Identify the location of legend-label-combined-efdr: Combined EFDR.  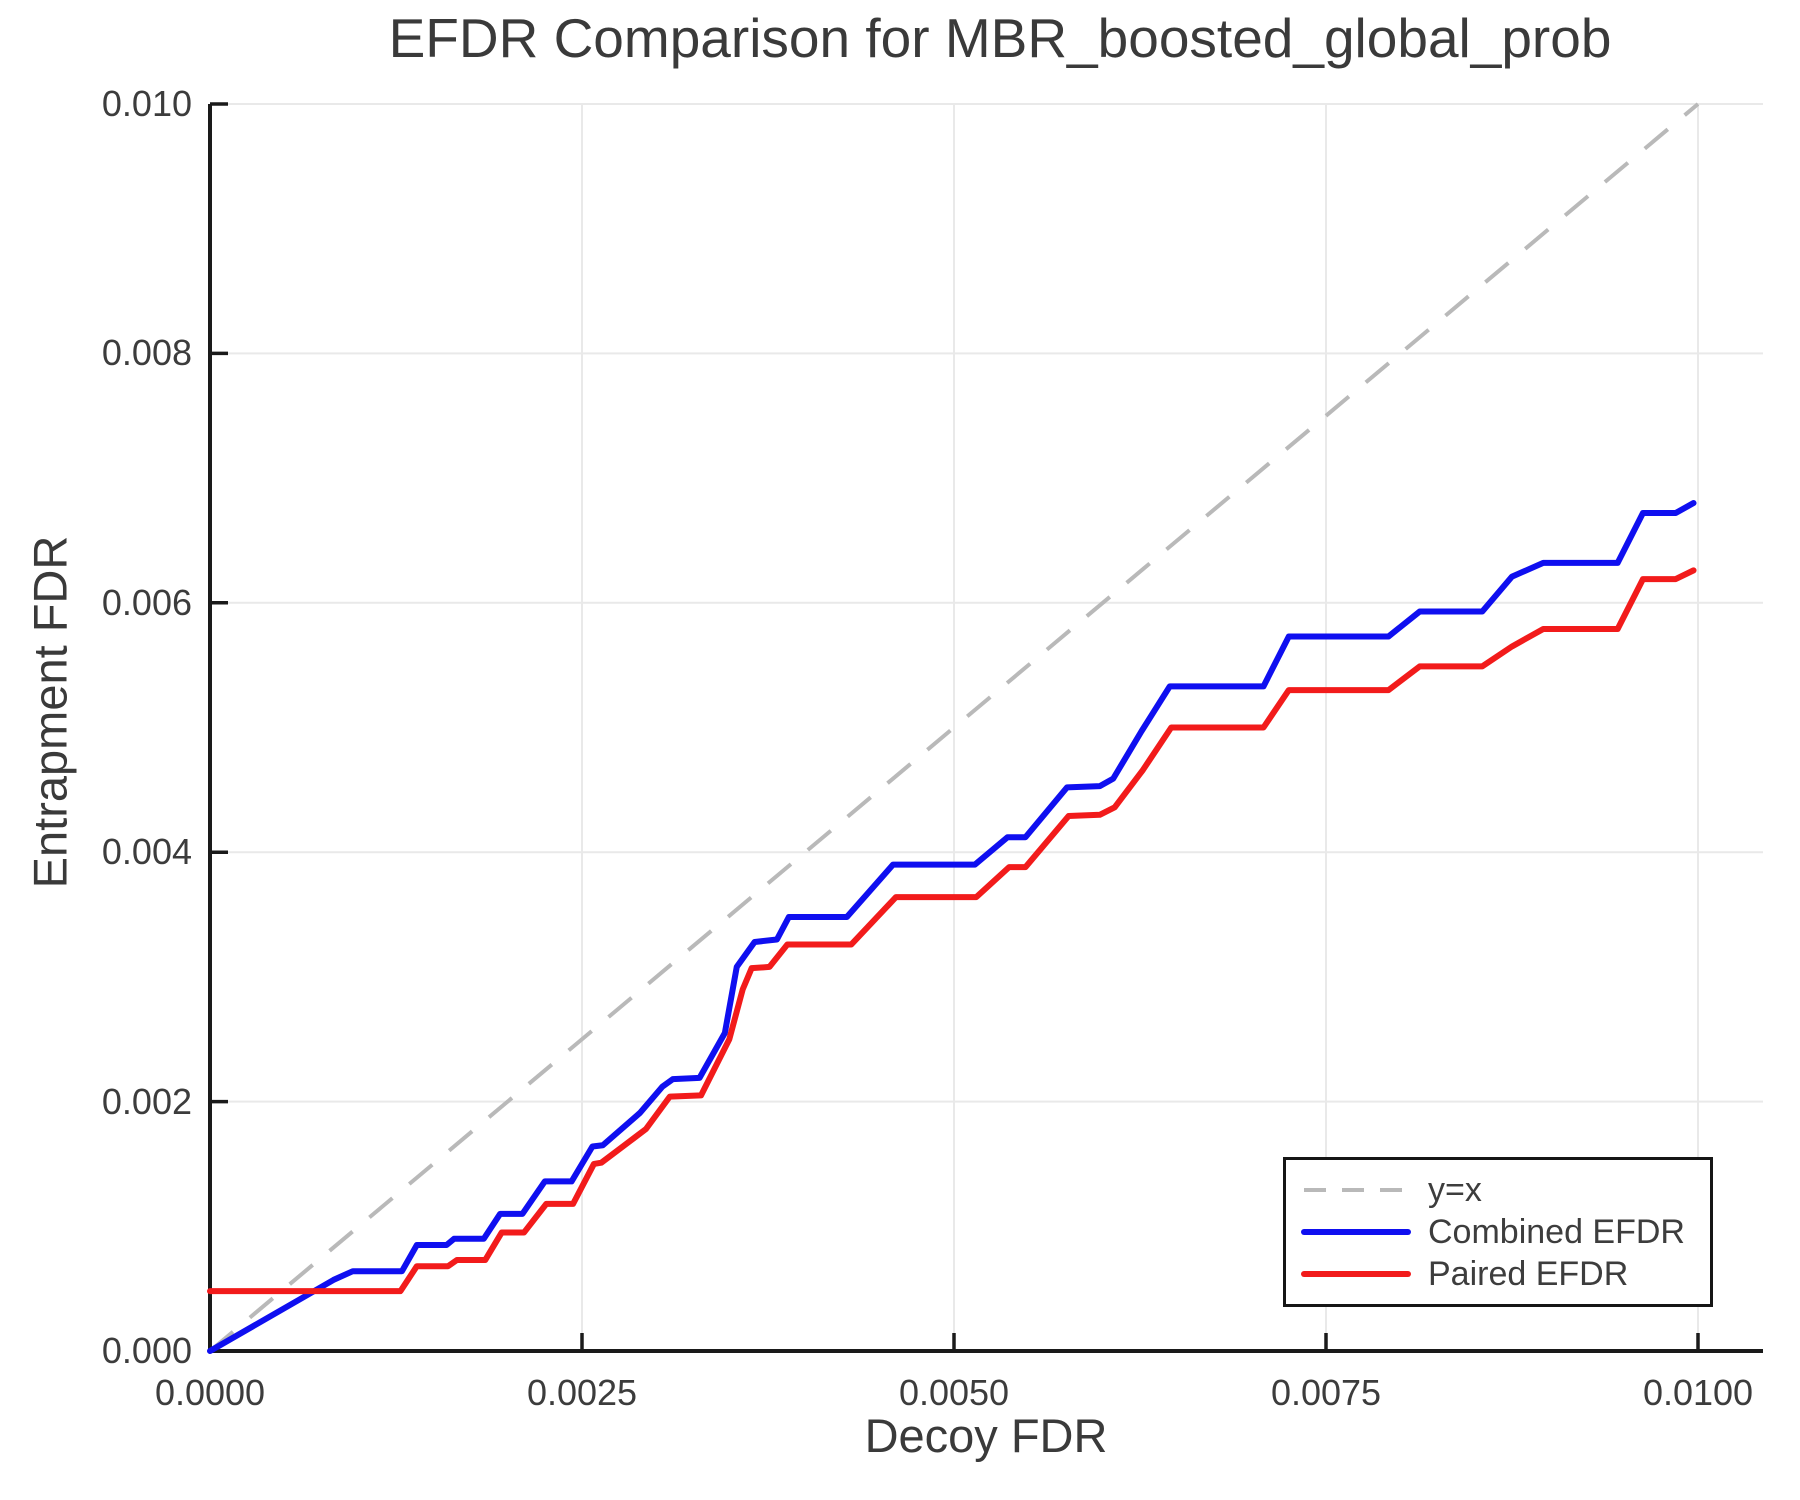
(1556, 1231).